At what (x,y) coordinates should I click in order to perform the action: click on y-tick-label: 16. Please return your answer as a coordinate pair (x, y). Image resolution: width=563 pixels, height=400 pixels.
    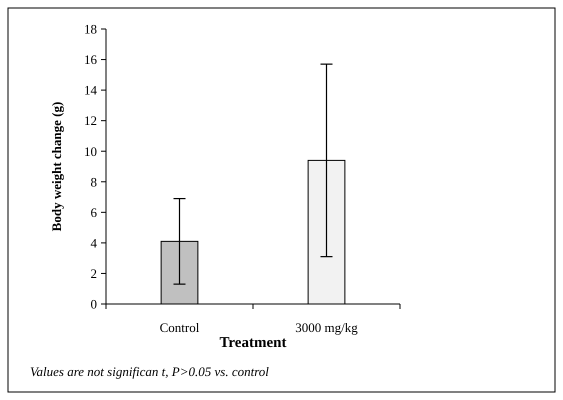
    Looking at the image, I should click on (91, 60).